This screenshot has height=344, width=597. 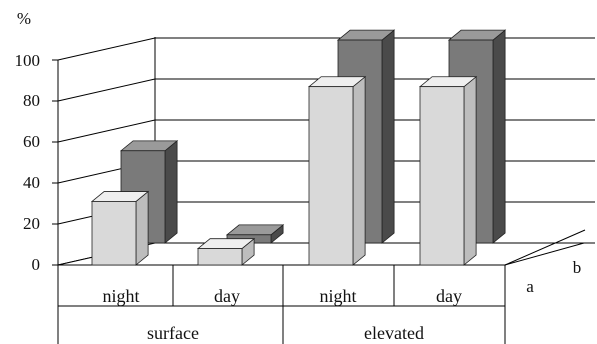 What do you see at coordinates (577, 267) in the screenshot?
I see `depth-label-b: b` at bounding box center [577, 267].